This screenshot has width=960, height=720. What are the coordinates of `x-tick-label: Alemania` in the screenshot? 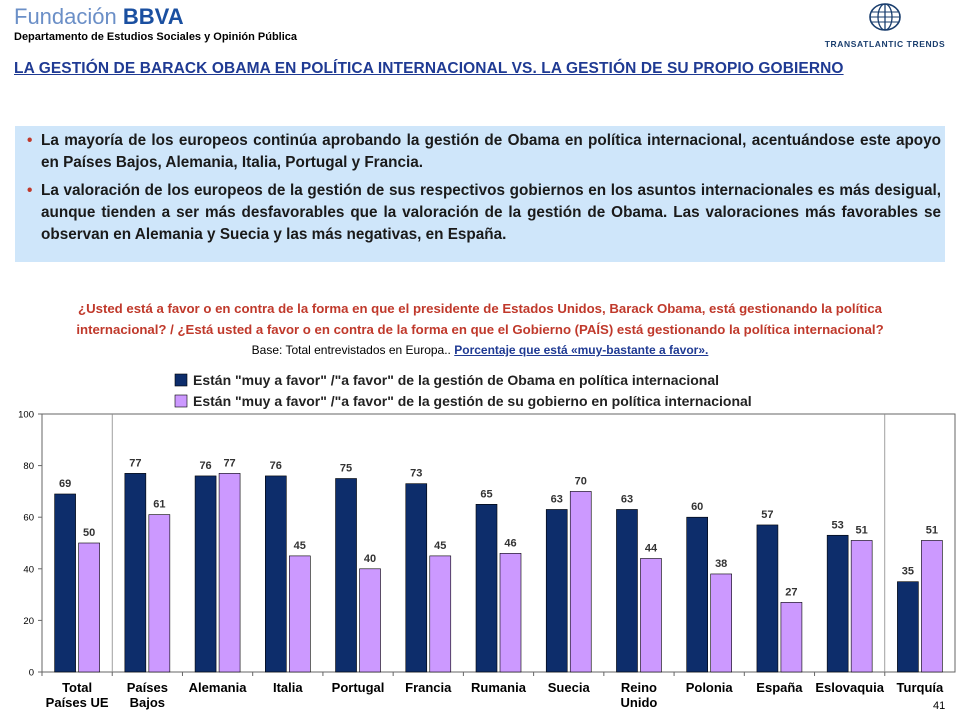 It's located at (218, 687).